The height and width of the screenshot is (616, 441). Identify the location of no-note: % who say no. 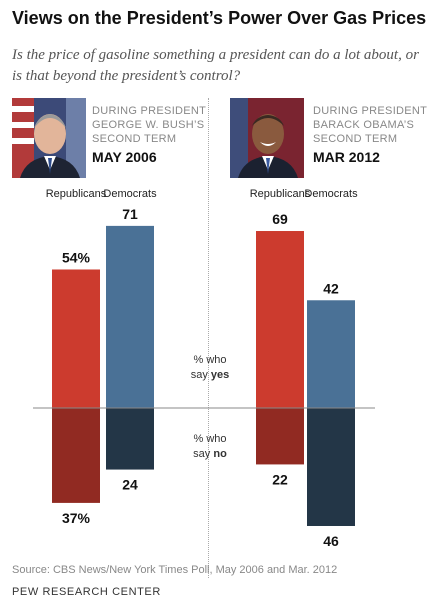
(210, 447).